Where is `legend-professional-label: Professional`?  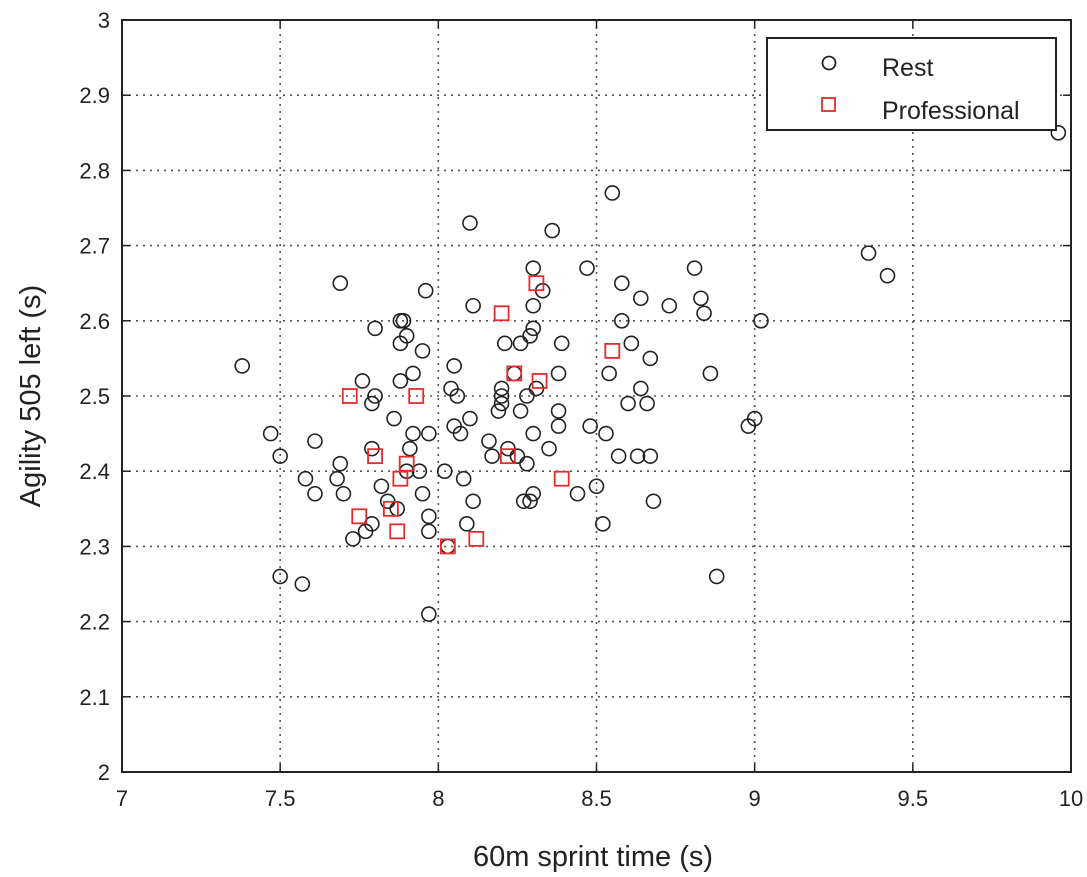
legend-professional-label: Professional is located at coordinates (951, 111).